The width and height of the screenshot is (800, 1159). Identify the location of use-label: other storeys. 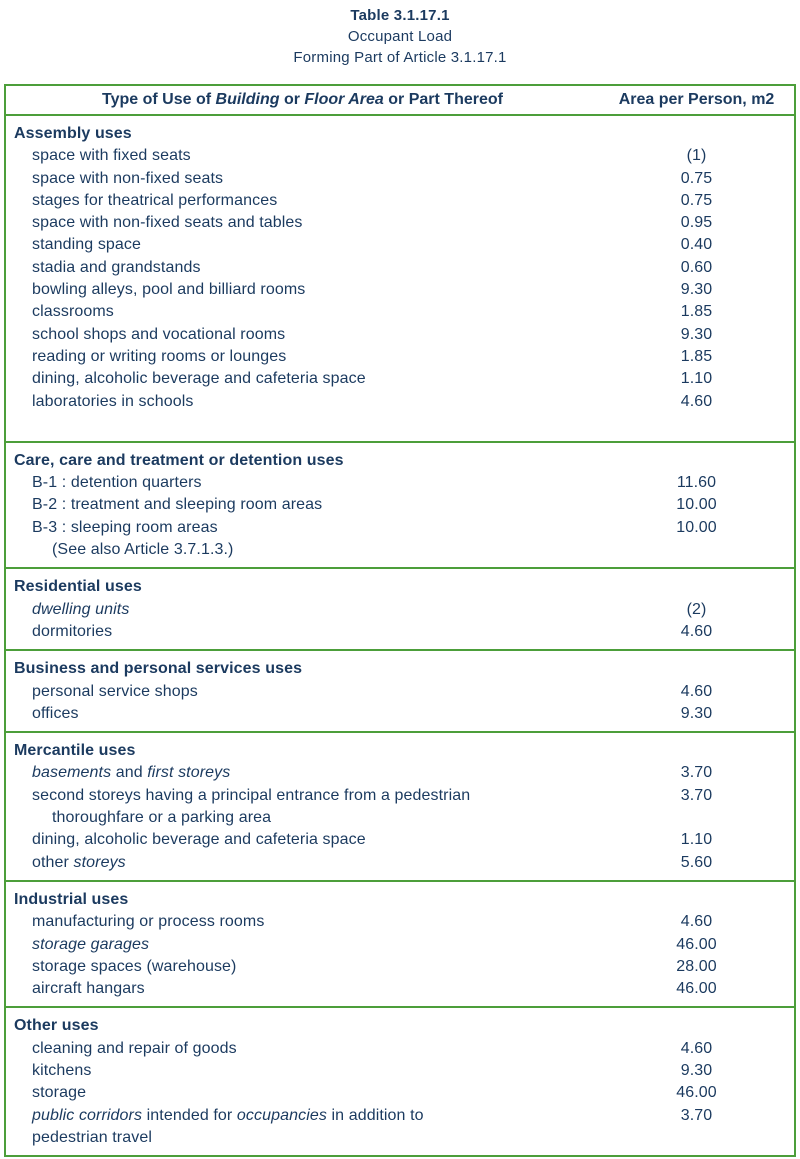
(302, 863).